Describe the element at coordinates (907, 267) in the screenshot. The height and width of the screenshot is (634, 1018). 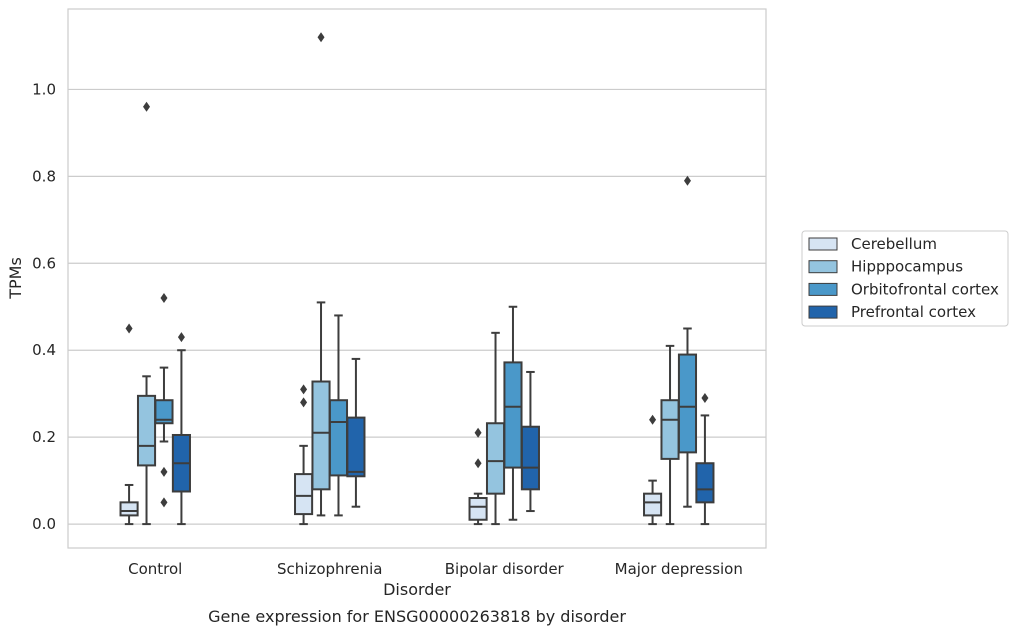
I see `legend-label: Hipppocampus` at that location.